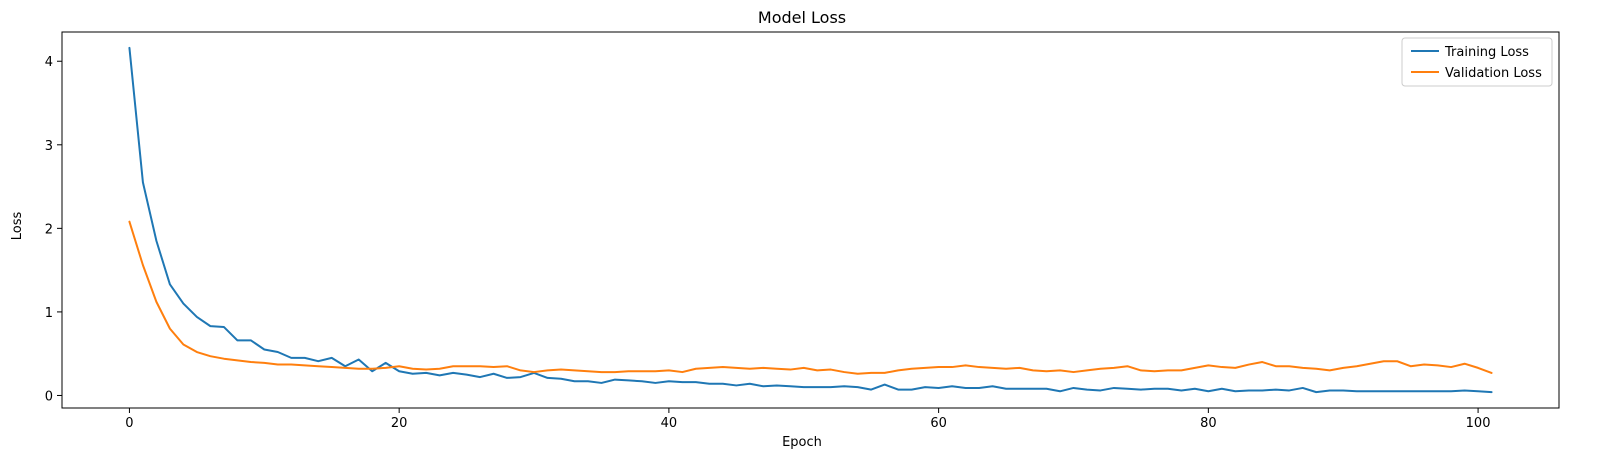  What do you see at coordinates (129, 423) in the screenshot?
I see `x-tick-label: 0` at bounding box center [129, 423].